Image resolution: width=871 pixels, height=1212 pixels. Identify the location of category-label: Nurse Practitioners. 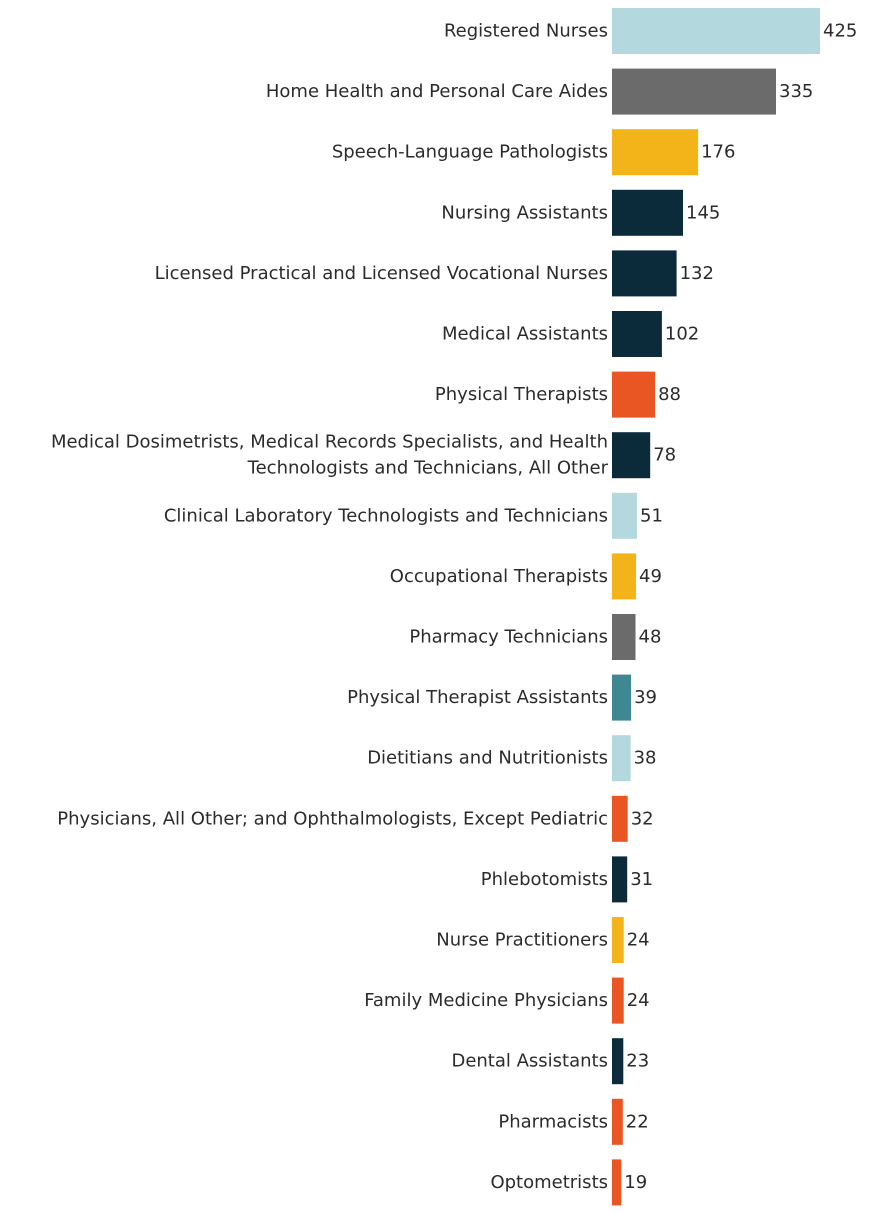
(522, 940).